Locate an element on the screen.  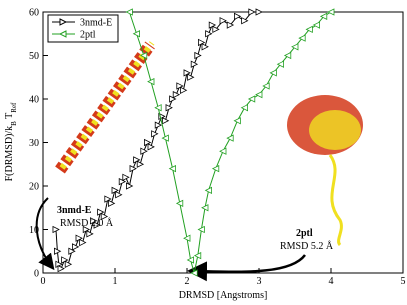
annotation-text: RMSD 2.0 Å is located at coordinates (87, 223).